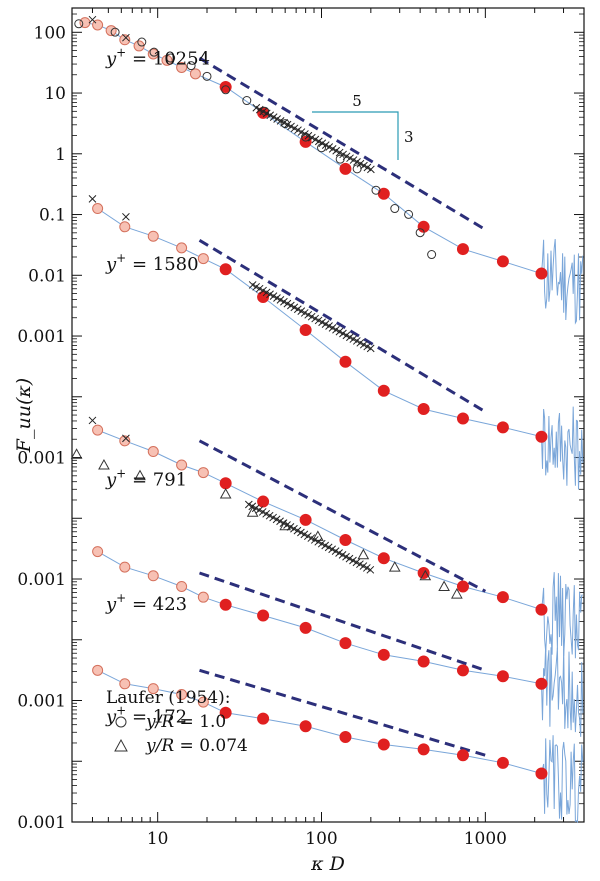 This screenshot has width=600, height=881. I want to click on curve-label-value: = 1580, so click(162, 264).